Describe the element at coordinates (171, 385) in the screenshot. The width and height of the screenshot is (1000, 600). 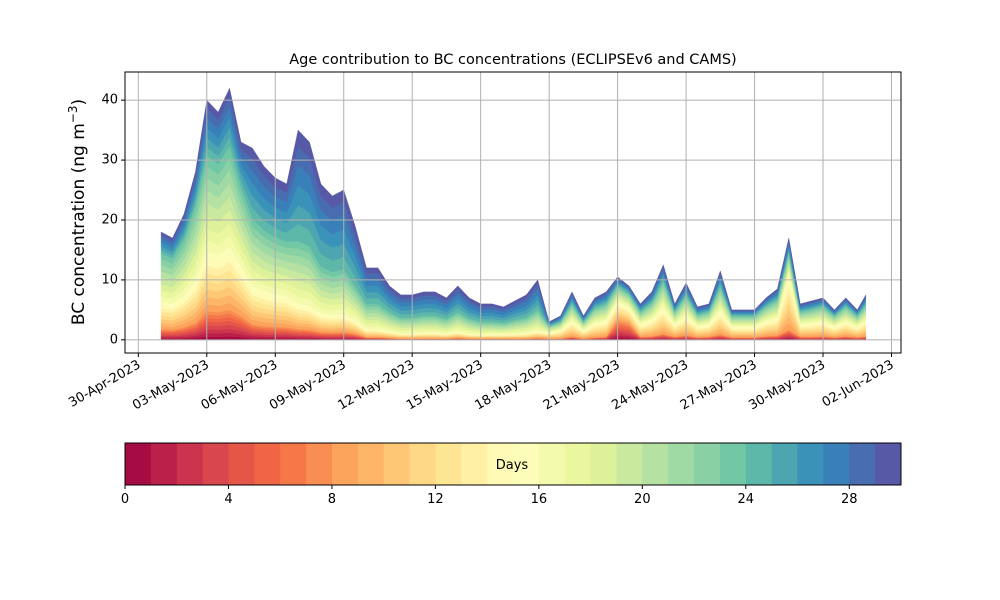
I see `x-tick-label: 03-May-2023` at that location.